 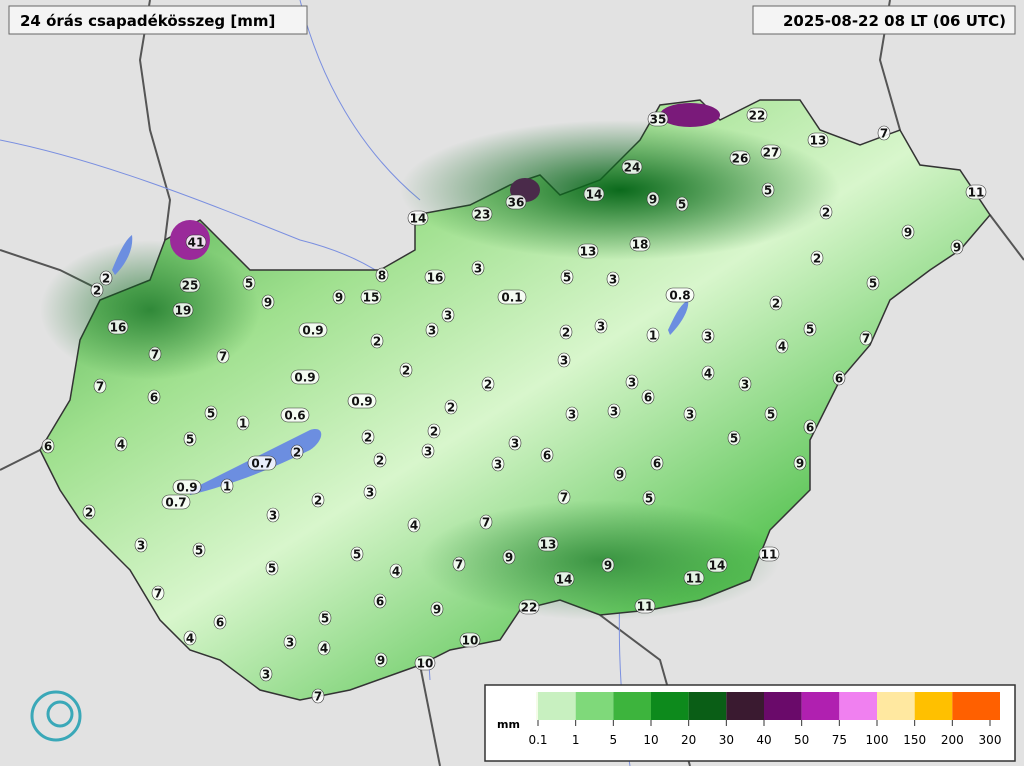 I want to click on station-value: 26, so click(x=740, y=159).